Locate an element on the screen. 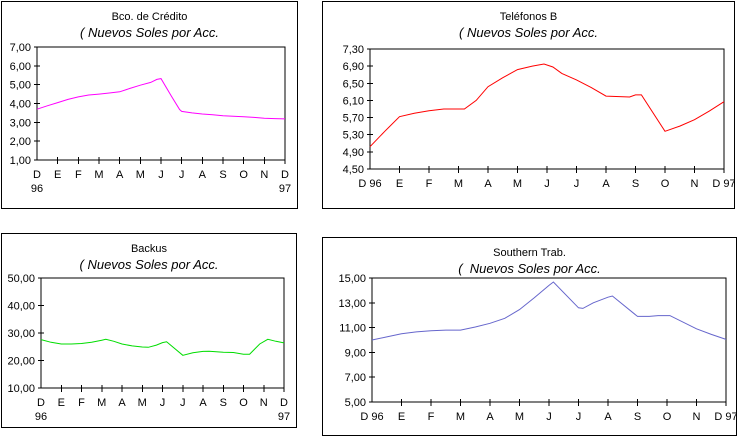  y-axis-label: 40,00 is located at coordinates (21, 307).